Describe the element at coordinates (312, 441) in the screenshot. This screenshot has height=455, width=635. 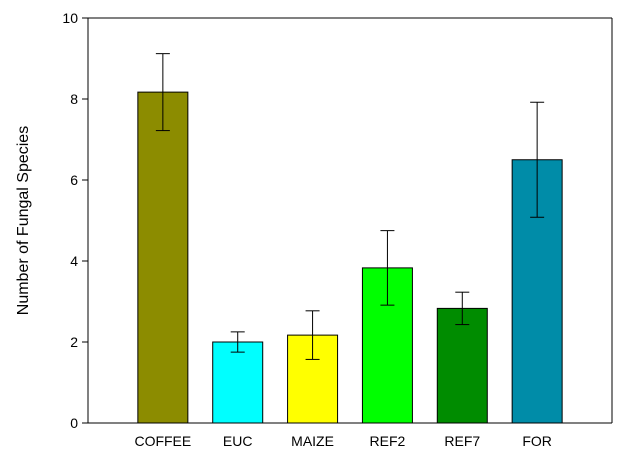
I see `x-tick-label: MAIZE` at that location.